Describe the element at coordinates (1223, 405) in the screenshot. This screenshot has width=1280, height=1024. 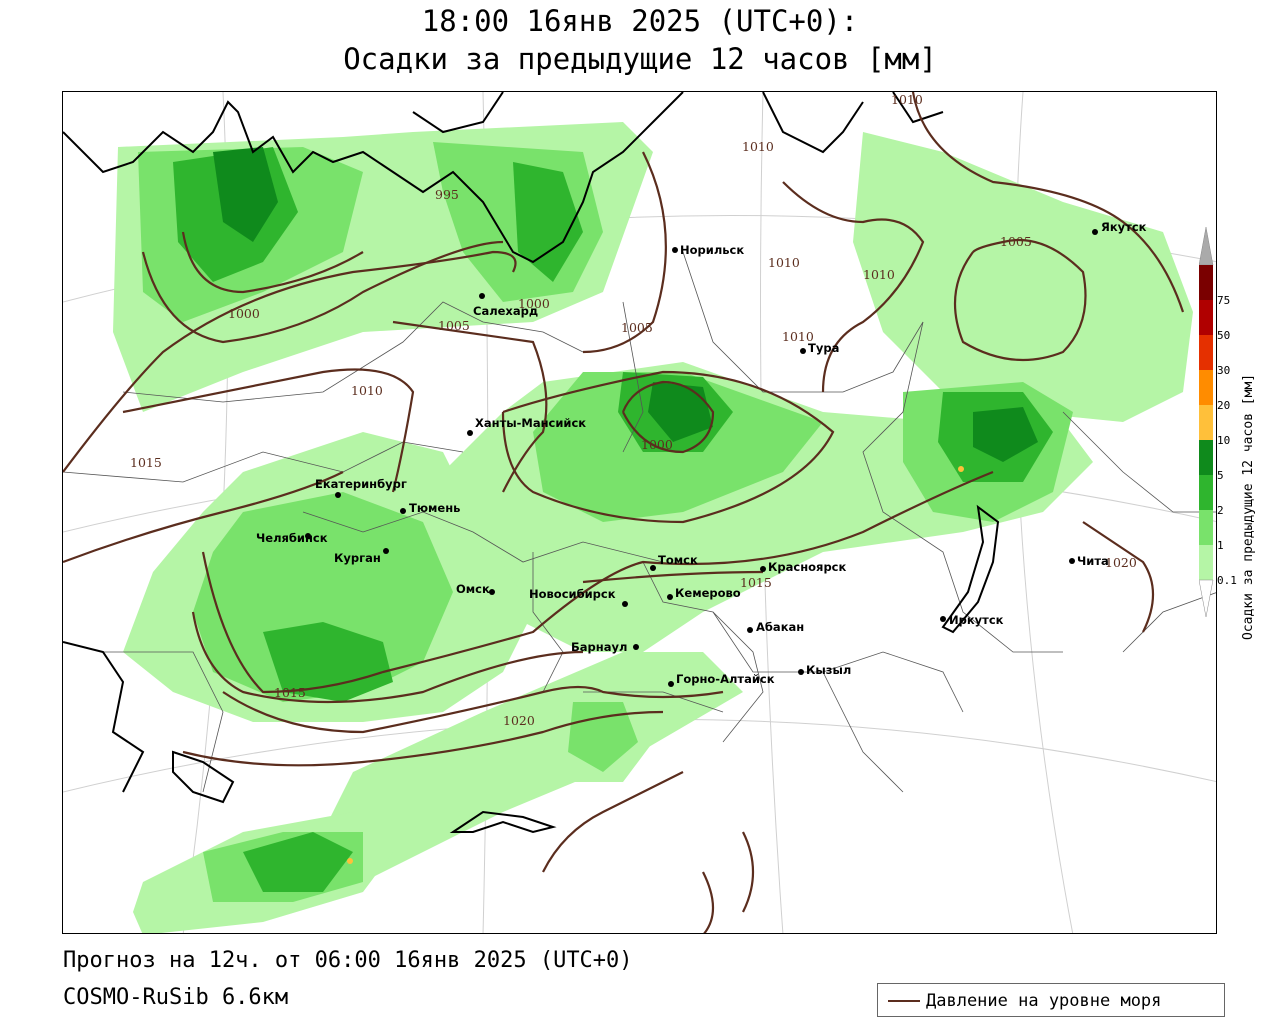
I see `colorbar-tick-label: 20` at that location.